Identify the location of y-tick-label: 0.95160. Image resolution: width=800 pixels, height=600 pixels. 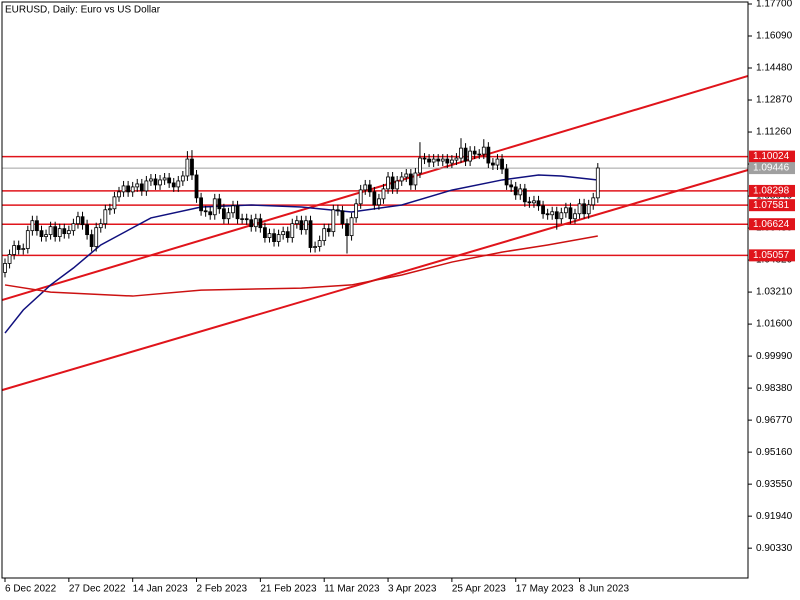
(774, 452).